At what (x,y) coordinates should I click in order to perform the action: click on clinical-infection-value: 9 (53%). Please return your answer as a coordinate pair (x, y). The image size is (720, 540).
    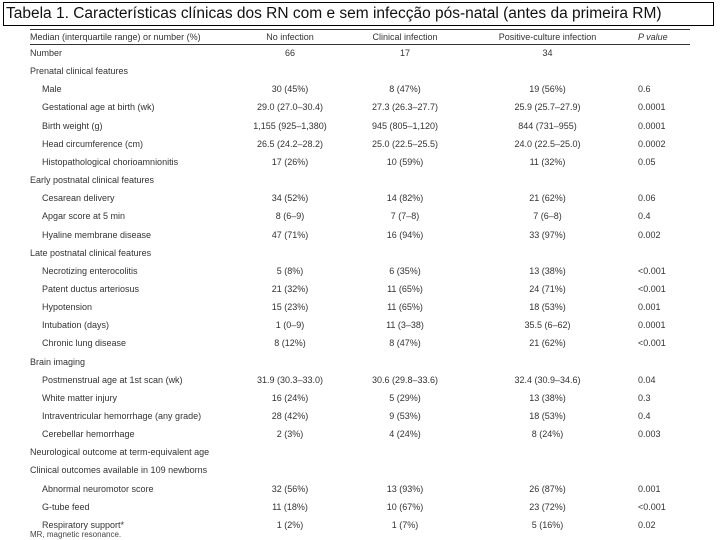
    Looking at the image, I should click on (405, 416).